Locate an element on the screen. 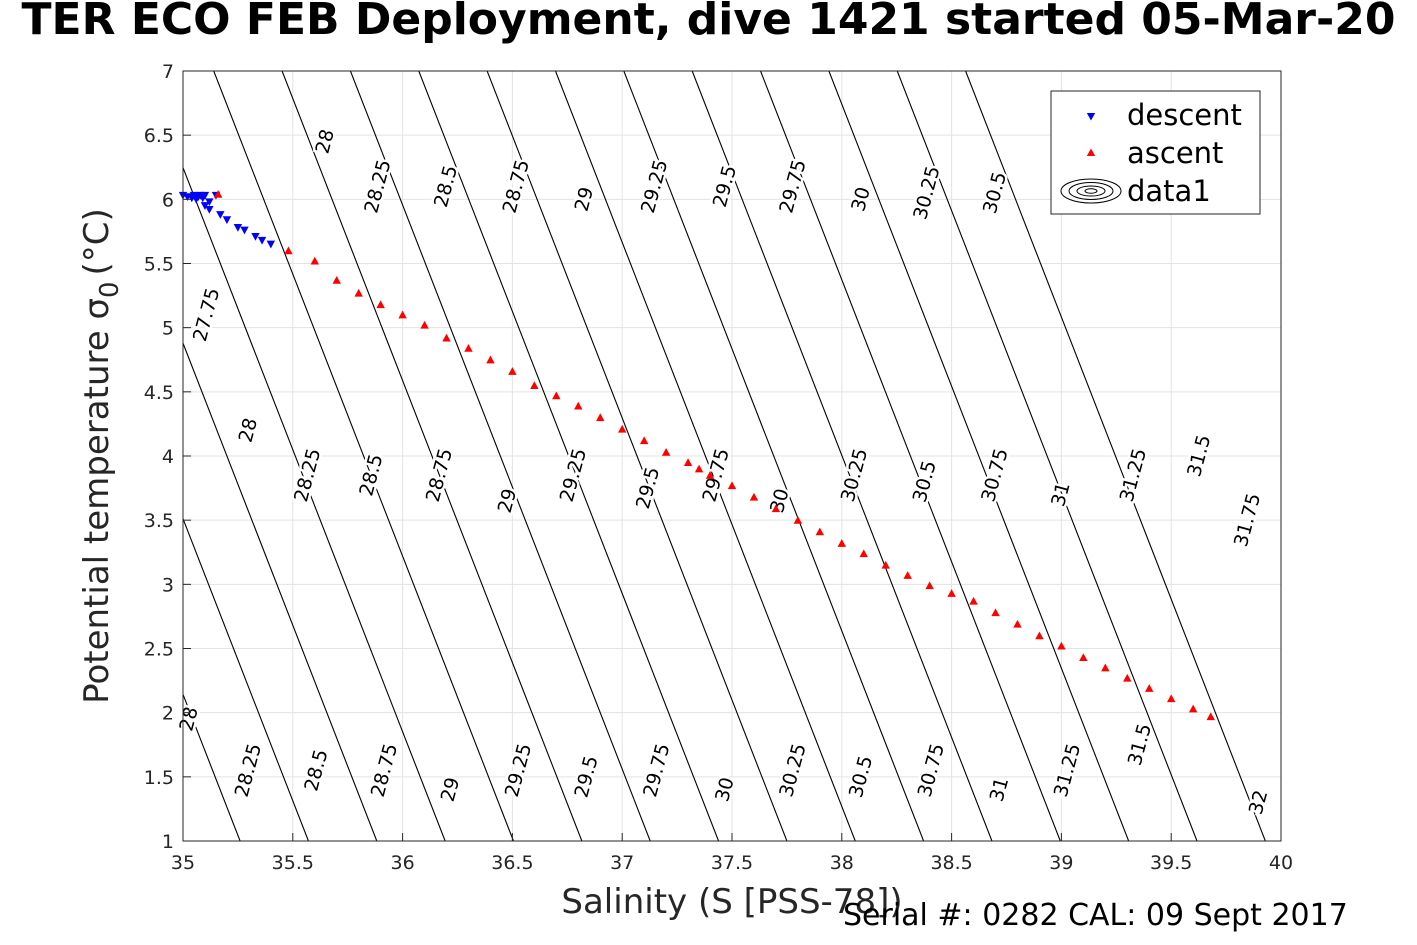 This screenshot has width=1417, height=945. x-tick-label: 38 is located at coordinates (842, 863).